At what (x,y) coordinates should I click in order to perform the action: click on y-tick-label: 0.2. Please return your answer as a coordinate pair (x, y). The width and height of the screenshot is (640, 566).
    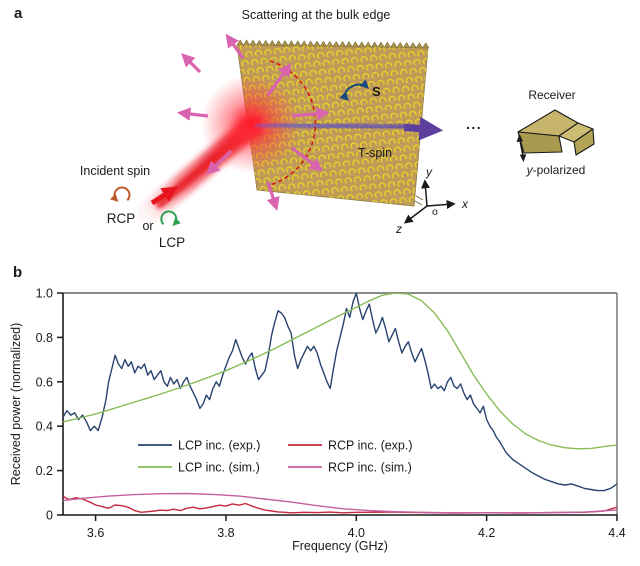
    Looking at the image, I should click on (44, 471).